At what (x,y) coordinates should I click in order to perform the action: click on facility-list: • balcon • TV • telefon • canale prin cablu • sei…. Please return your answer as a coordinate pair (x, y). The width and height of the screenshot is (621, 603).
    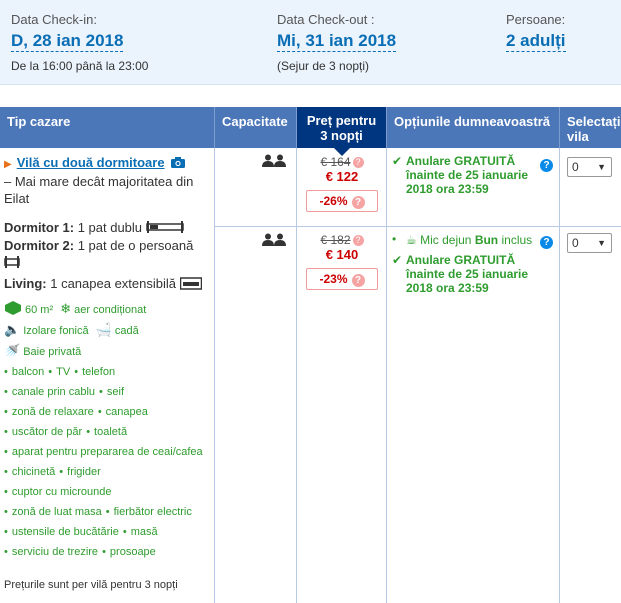
    Looking at the image, I should click on (107, 462).